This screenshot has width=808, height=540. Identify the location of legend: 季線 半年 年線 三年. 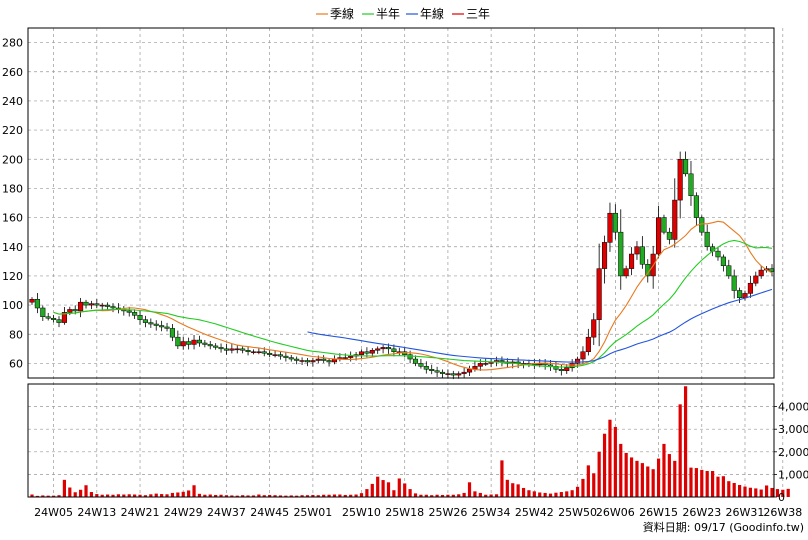
(403, 13).